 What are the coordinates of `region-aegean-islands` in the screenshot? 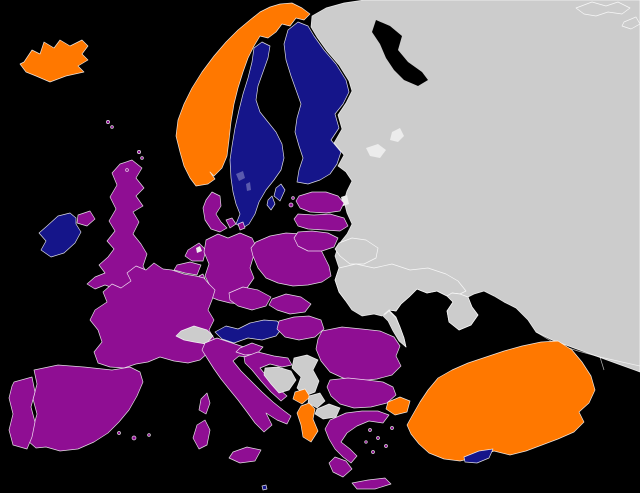 It's located at (379, 440).